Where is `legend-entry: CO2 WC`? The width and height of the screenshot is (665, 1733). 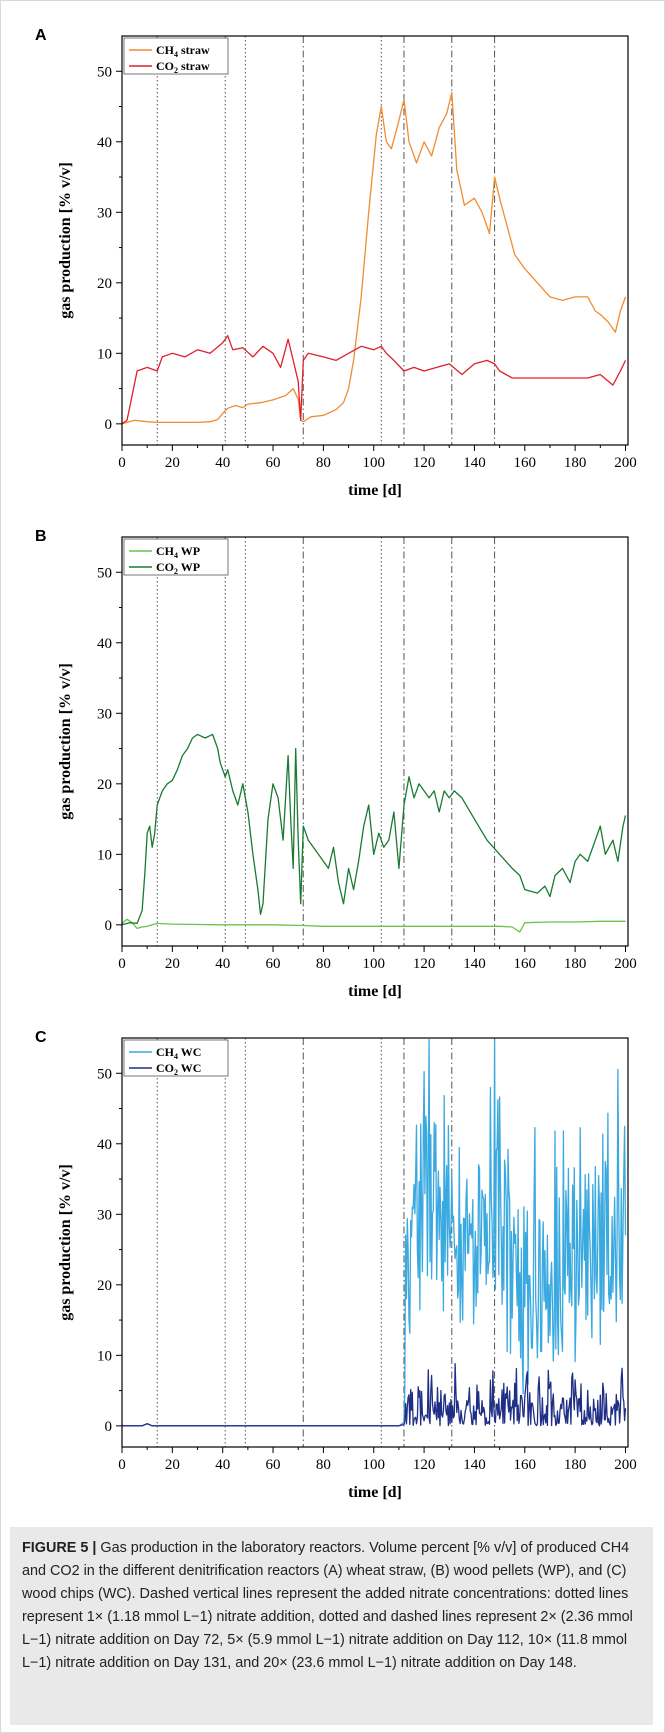
legend-entry: CO2 WC is located at coordinates (178, 1069).